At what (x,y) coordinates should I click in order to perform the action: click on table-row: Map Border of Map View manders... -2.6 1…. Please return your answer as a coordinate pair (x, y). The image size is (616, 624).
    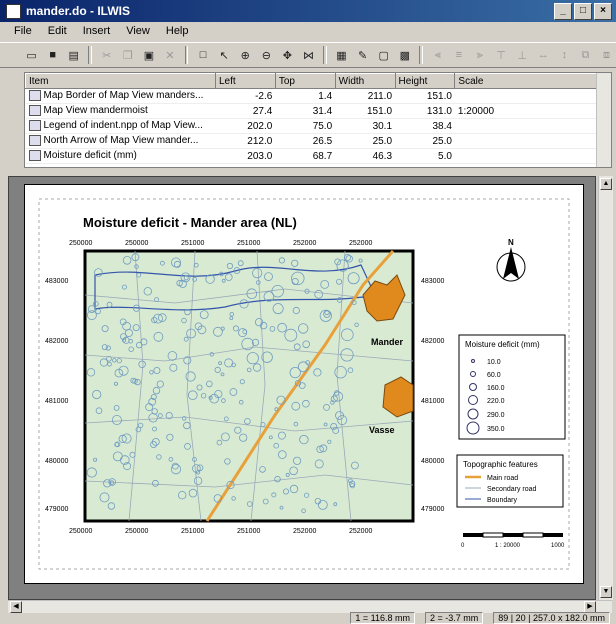
    Looking at the image, I should click on (311, 96).